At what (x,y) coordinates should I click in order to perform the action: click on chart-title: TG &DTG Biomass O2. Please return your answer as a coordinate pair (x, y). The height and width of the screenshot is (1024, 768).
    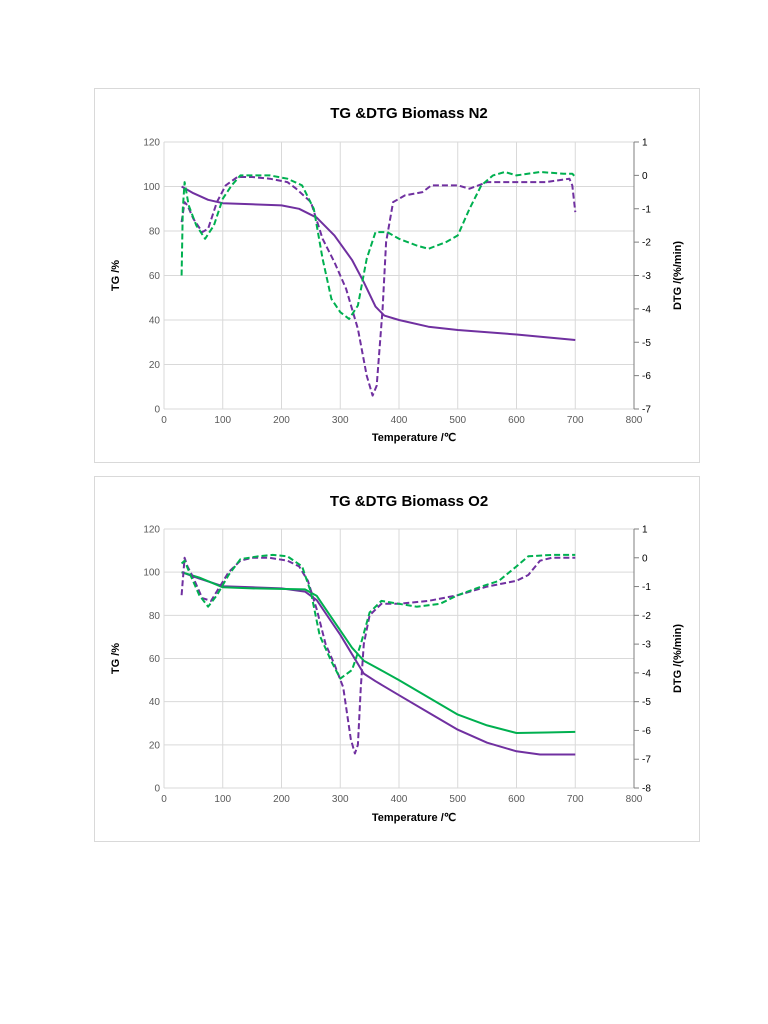
    Looking at the image, I should click on (409, 501).